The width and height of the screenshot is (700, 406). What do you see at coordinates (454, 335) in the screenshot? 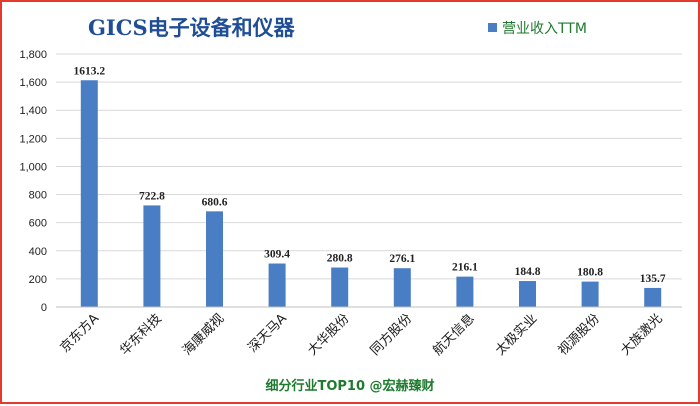
I see `category-label: 航天信息` at bounding box center [454, 335].